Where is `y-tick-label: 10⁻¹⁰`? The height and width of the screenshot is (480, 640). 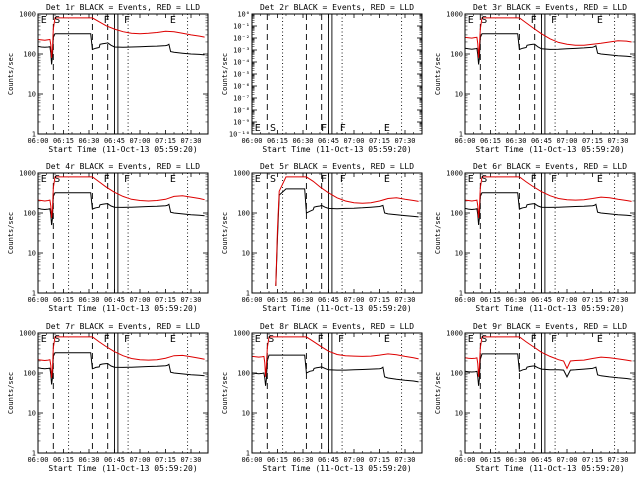
y-tick-label: 10⁻¹⁰ is located at coordinates (239, 135).